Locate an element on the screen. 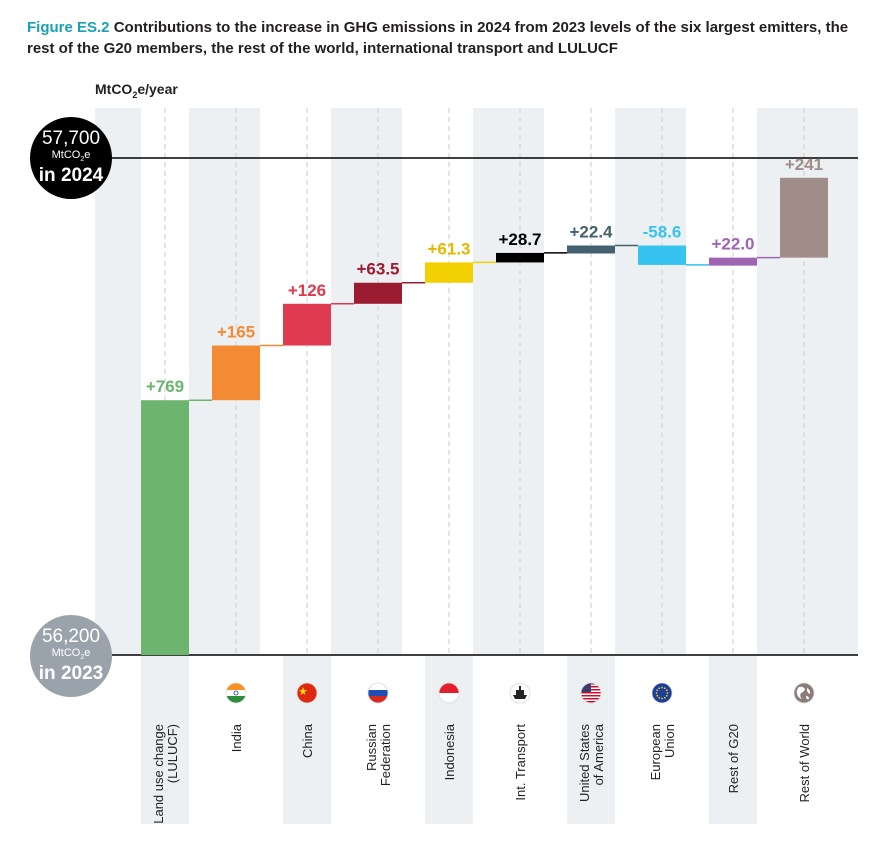 This screenshot has width=886, height=848. ship-funnel is located at coordinates (520, 688).